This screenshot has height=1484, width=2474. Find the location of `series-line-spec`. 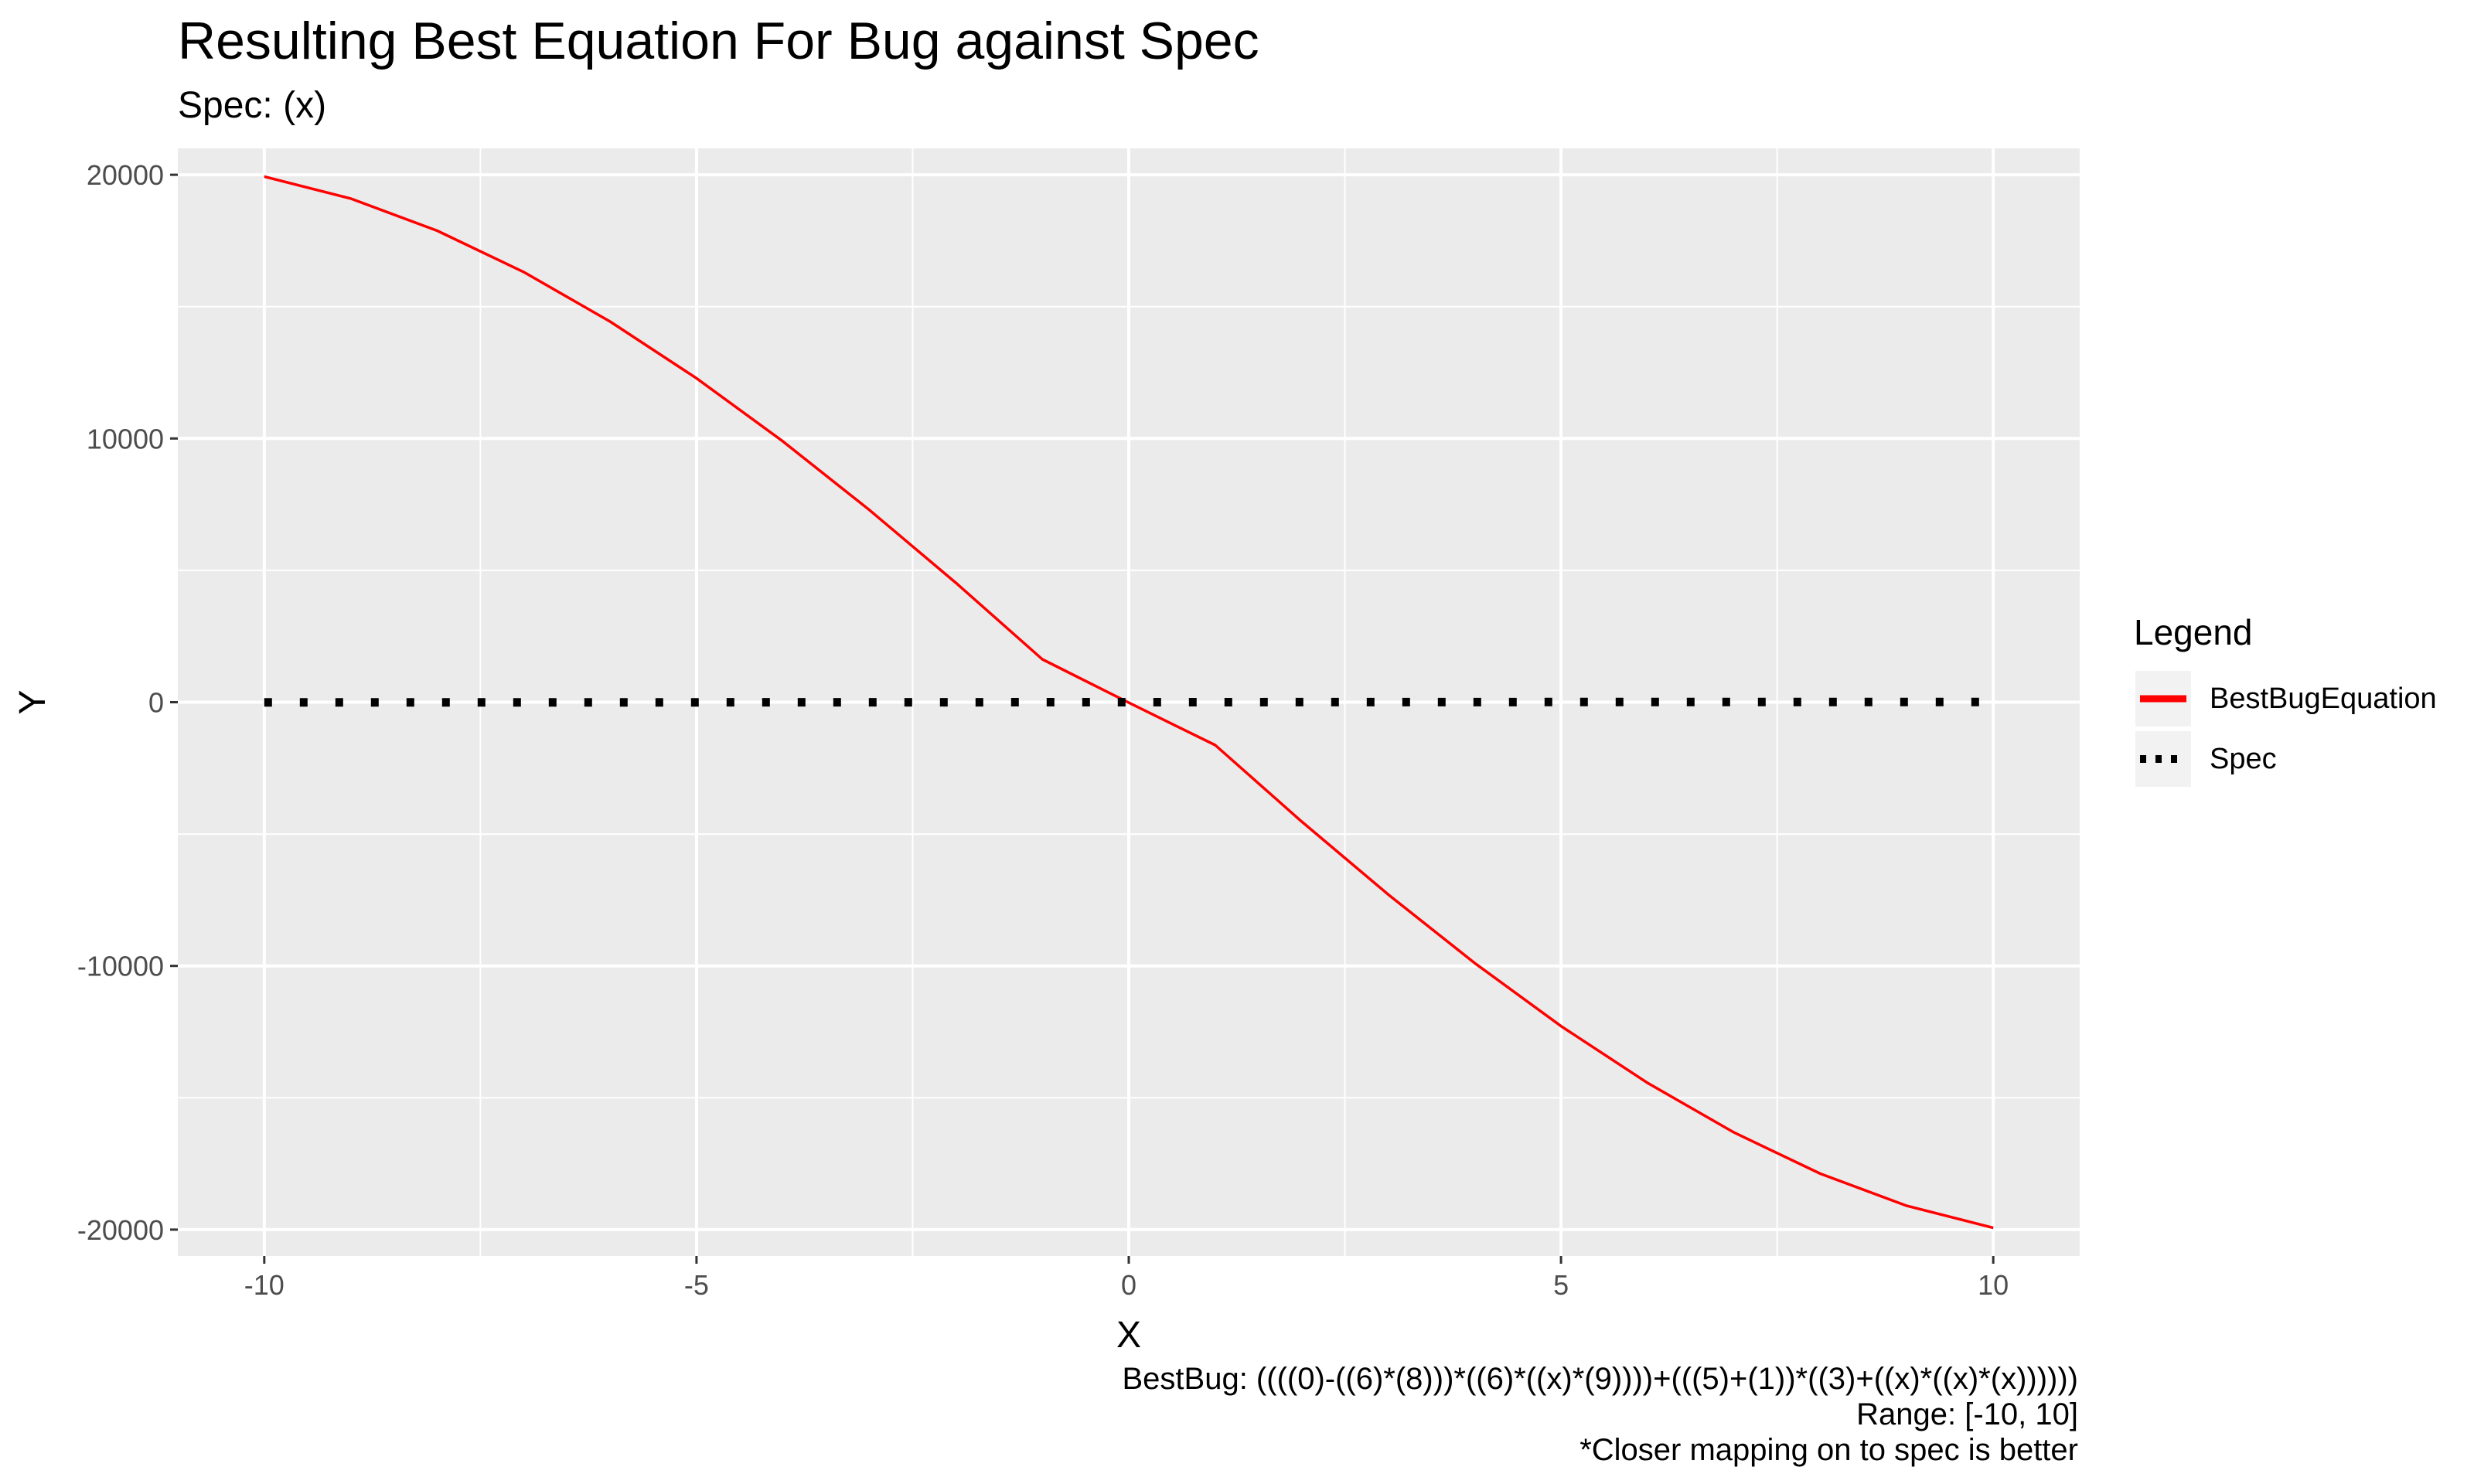

series-line-spec is located at coordinates (1129, 702).